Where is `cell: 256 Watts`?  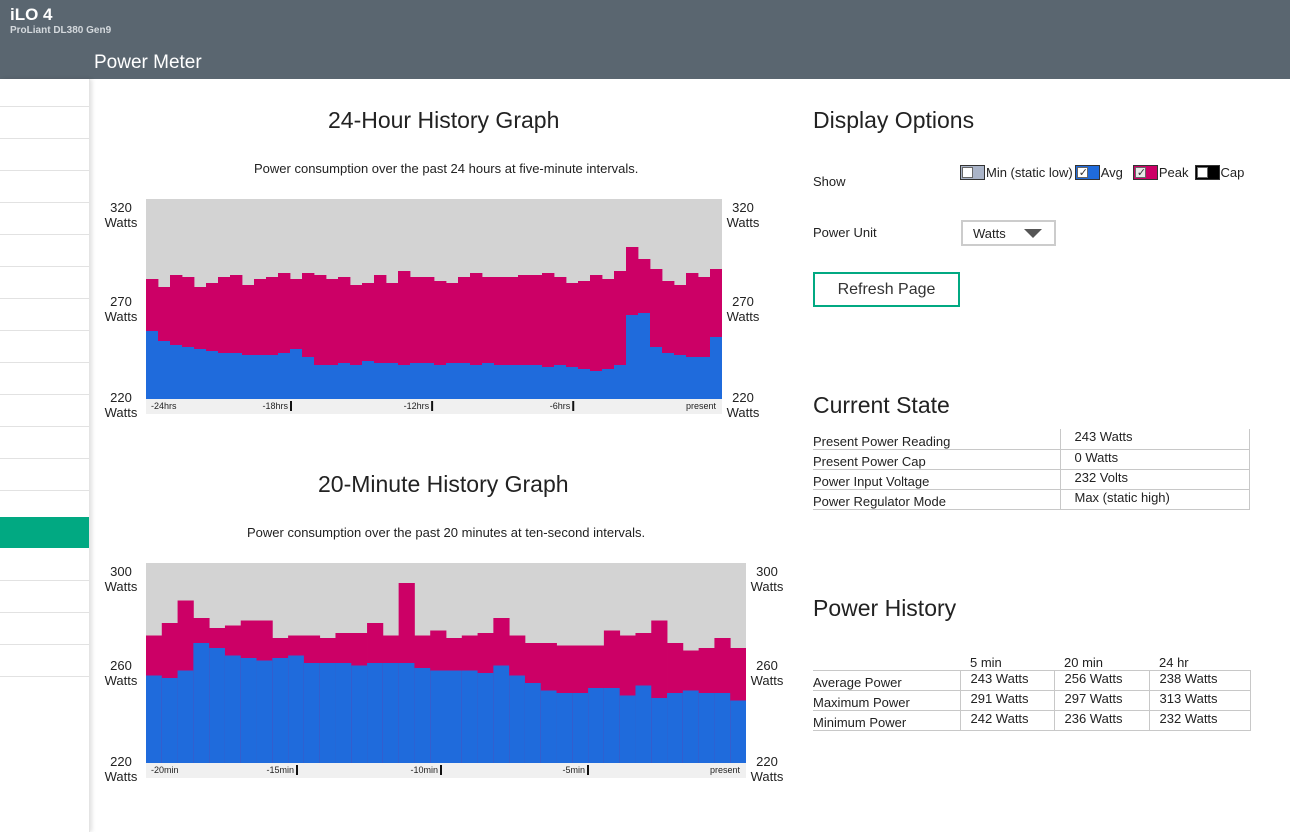 cell: 256 Watts is located at coordinates (1101, 680).